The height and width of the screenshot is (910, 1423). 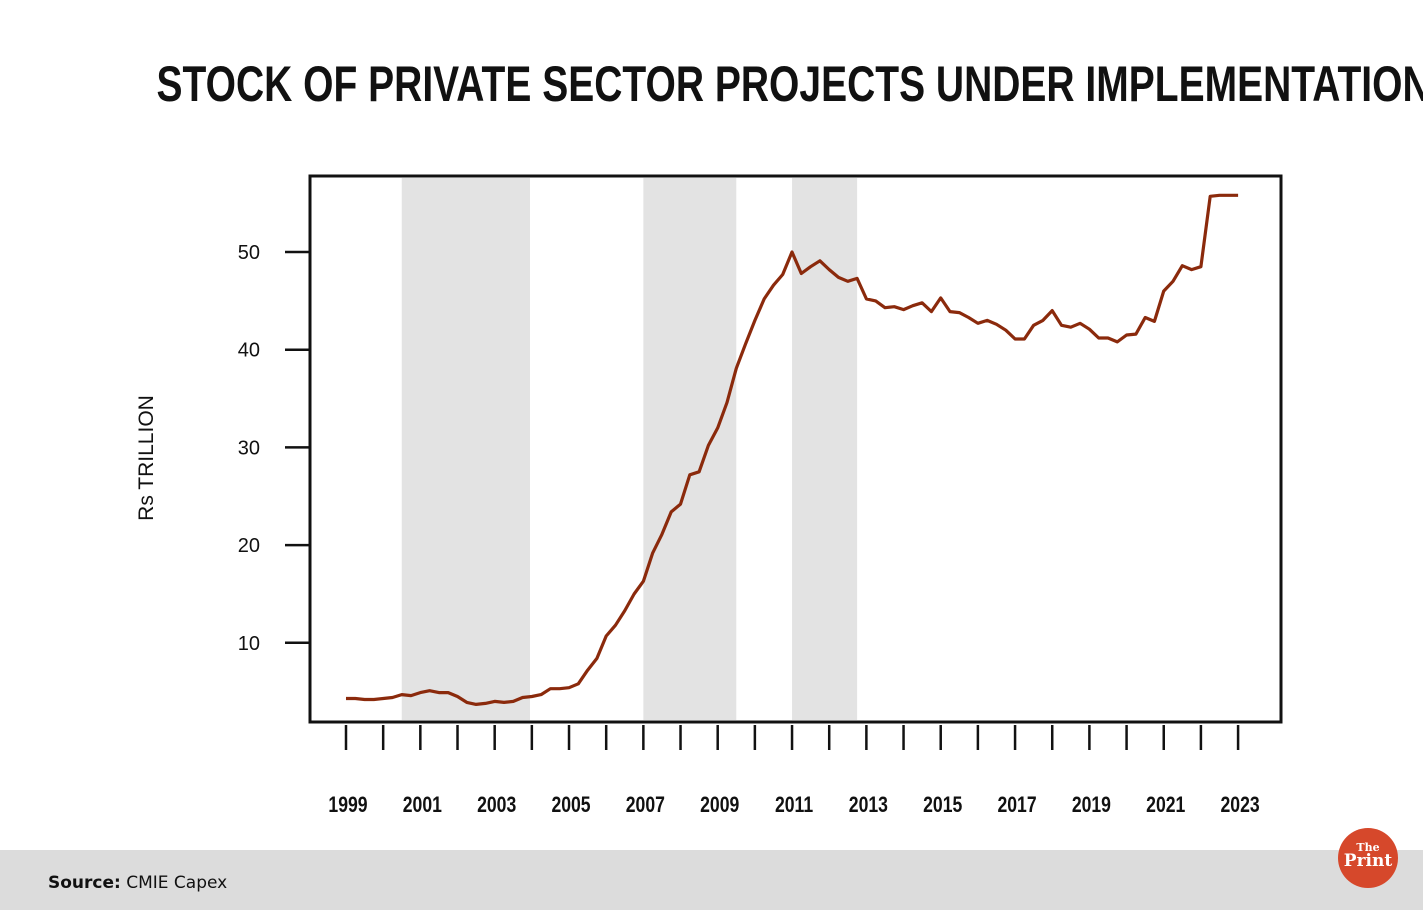 I want to click on x-tick-label: 2007, so click(x=645, y=805).